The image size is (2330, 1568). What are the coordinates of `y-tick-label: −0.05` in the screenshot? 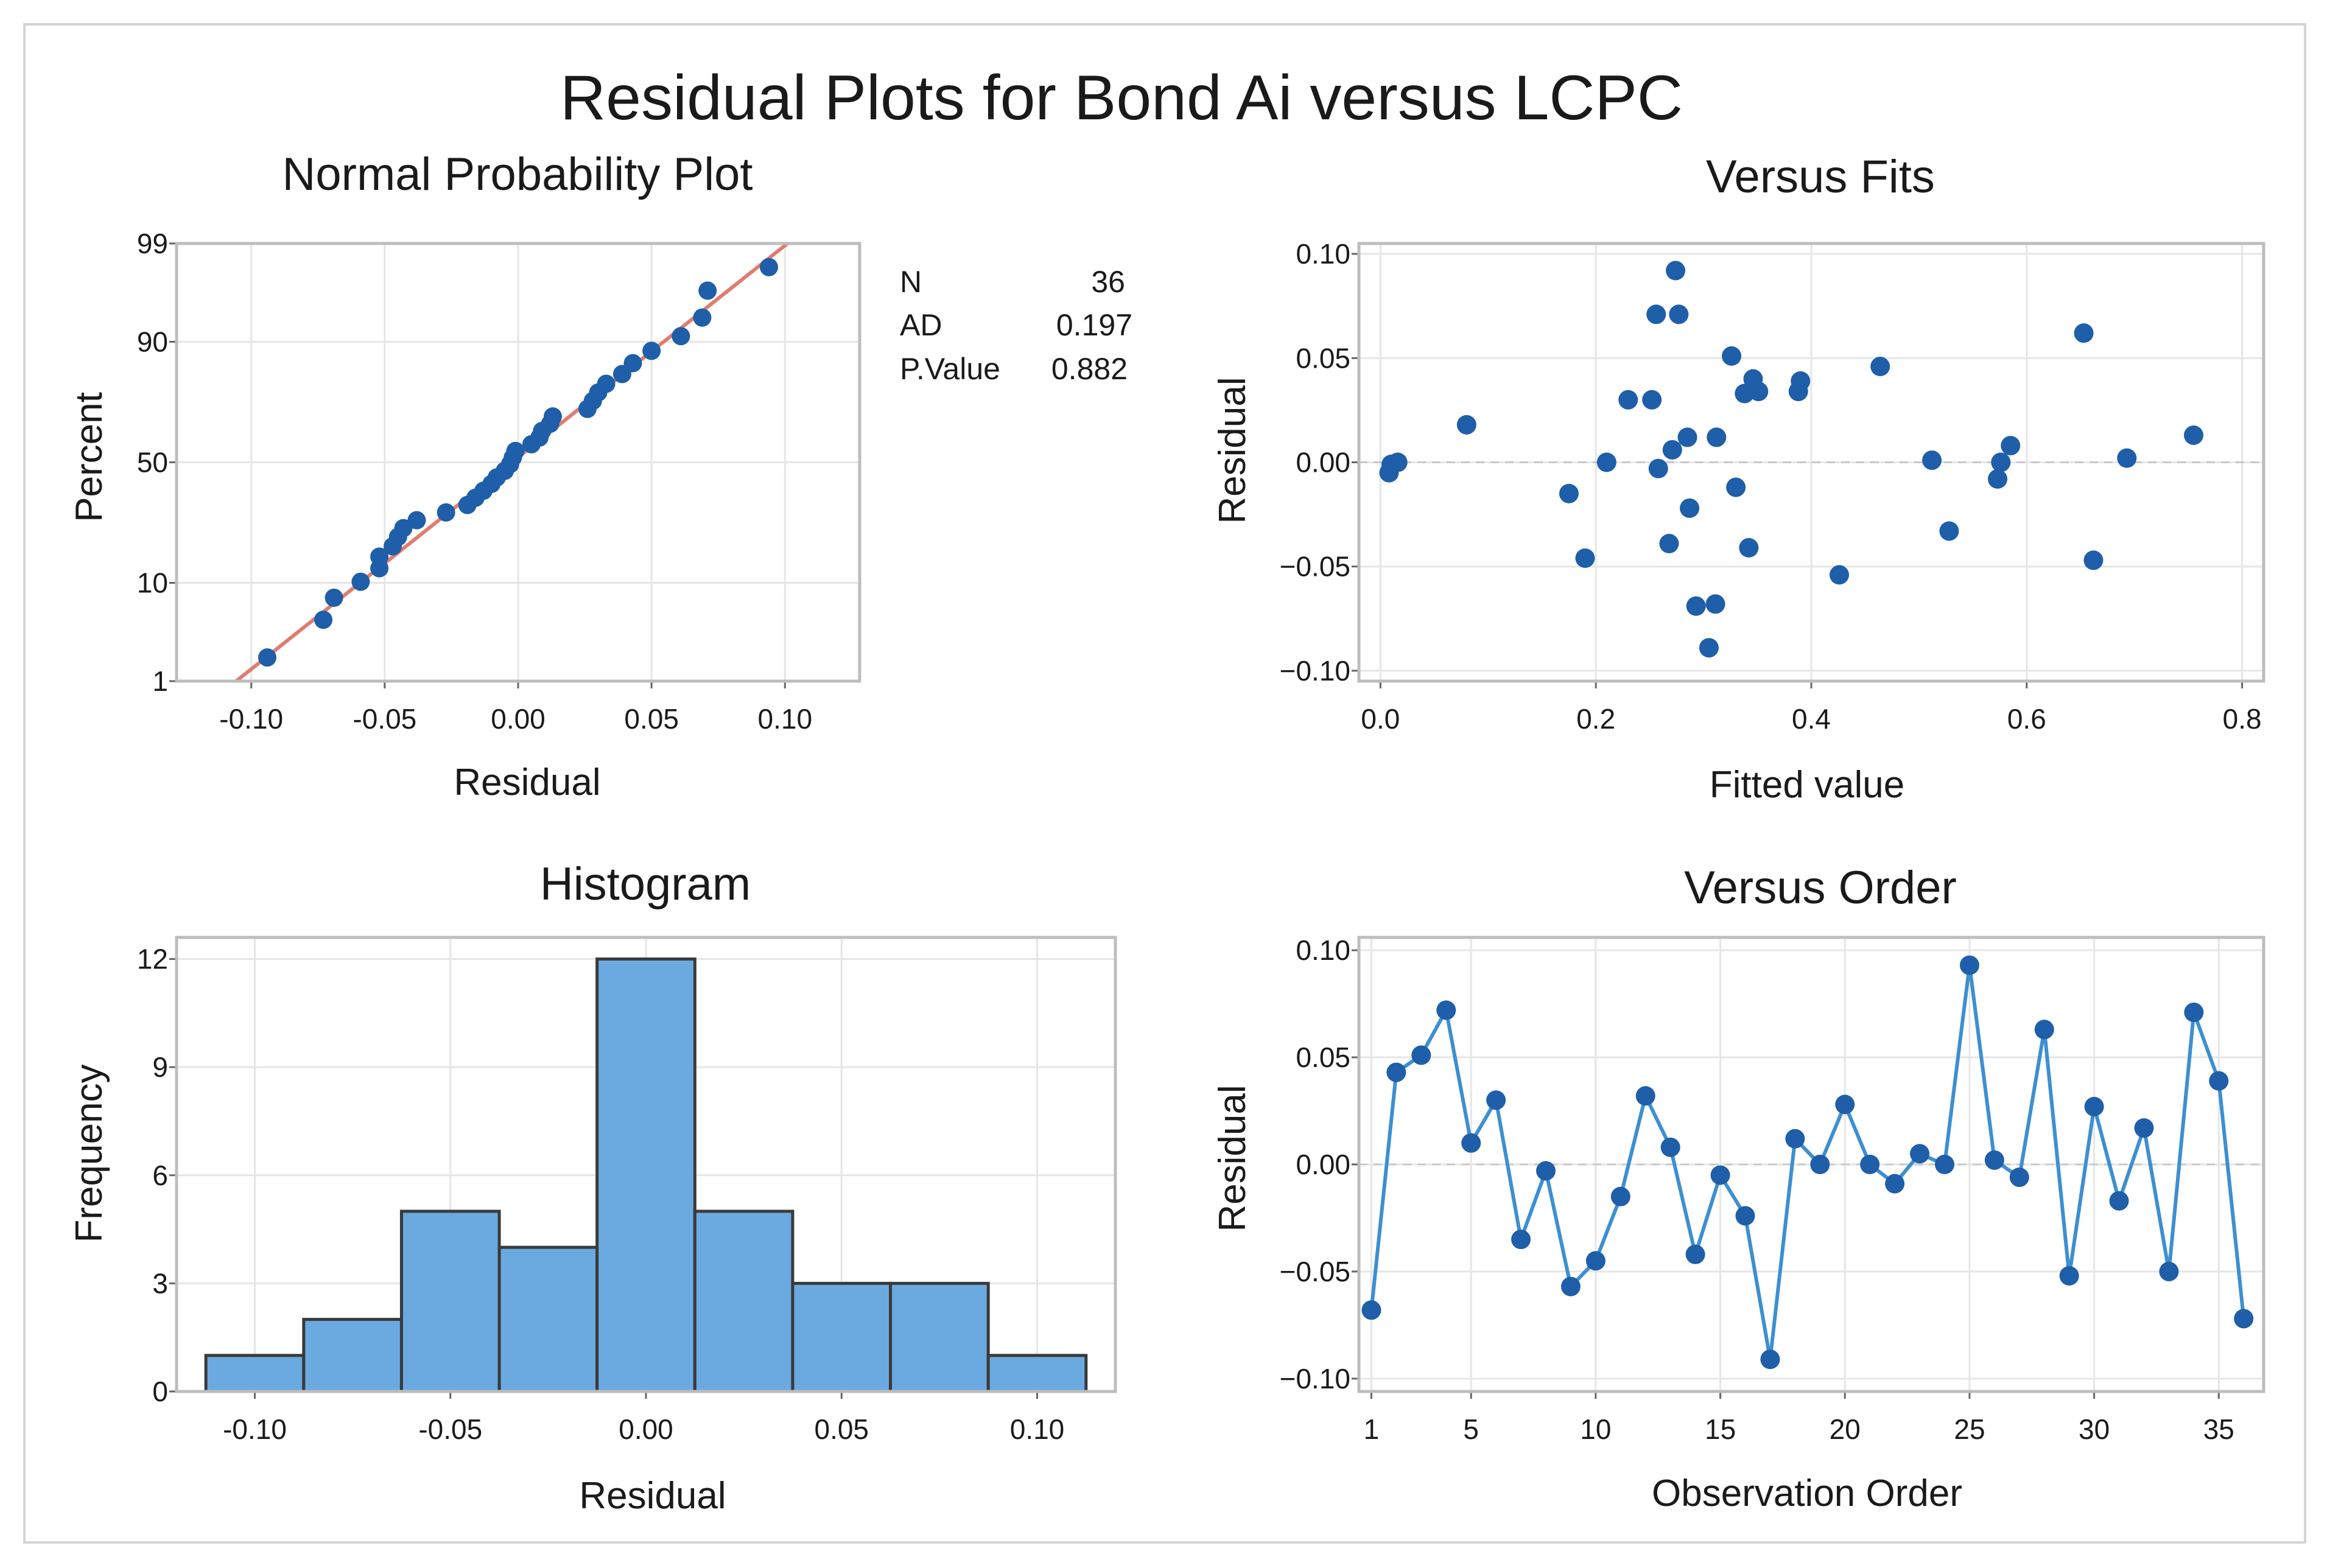 It's located at (1315, 1271).